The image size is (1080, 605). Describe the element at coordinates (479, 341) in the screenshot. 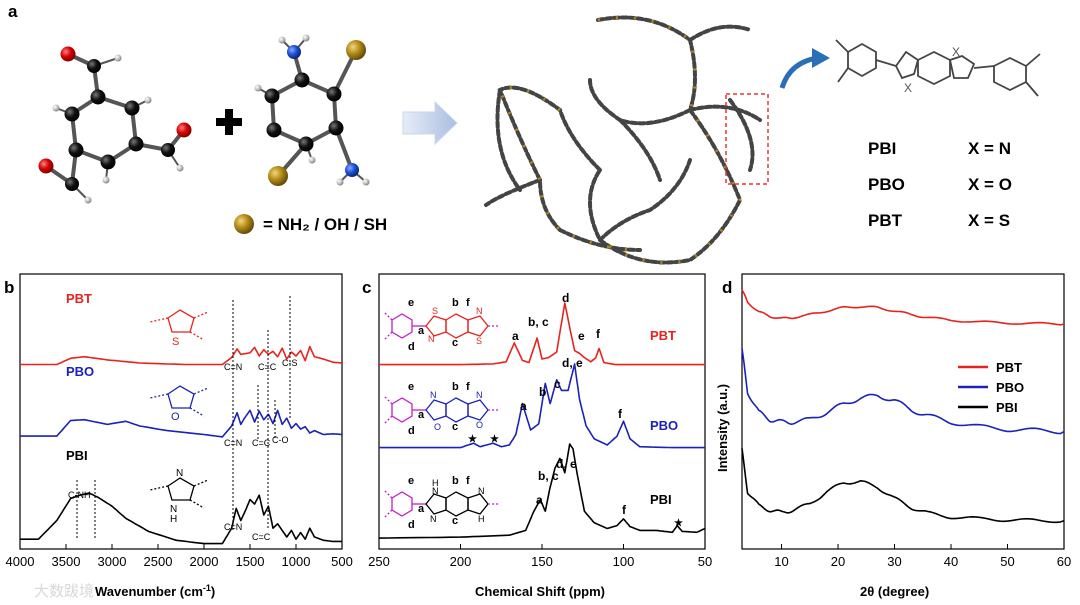

I see `svg-text: S` at that location.